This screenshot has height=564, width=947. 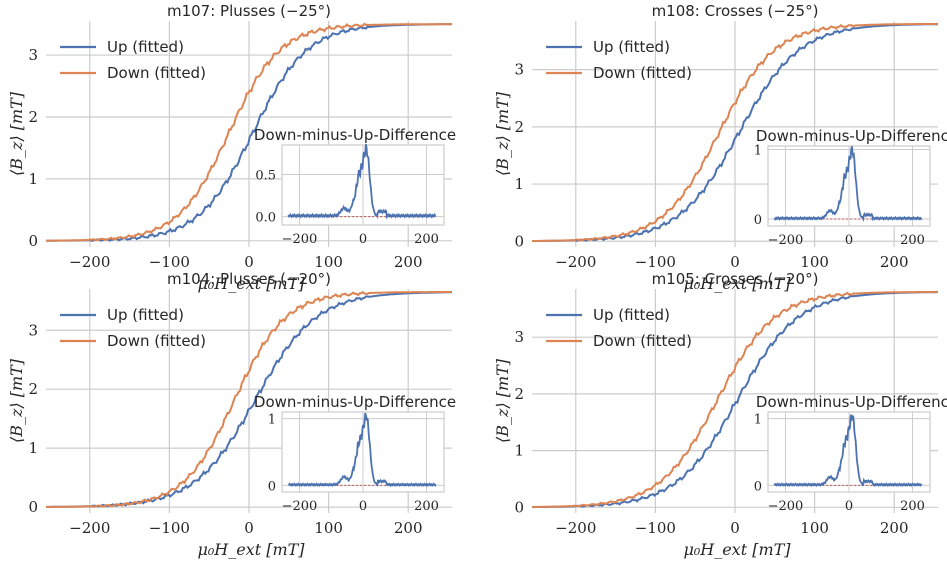 I want to click on inset-y-tick-label: 0.5, so click(x=265, y=175).